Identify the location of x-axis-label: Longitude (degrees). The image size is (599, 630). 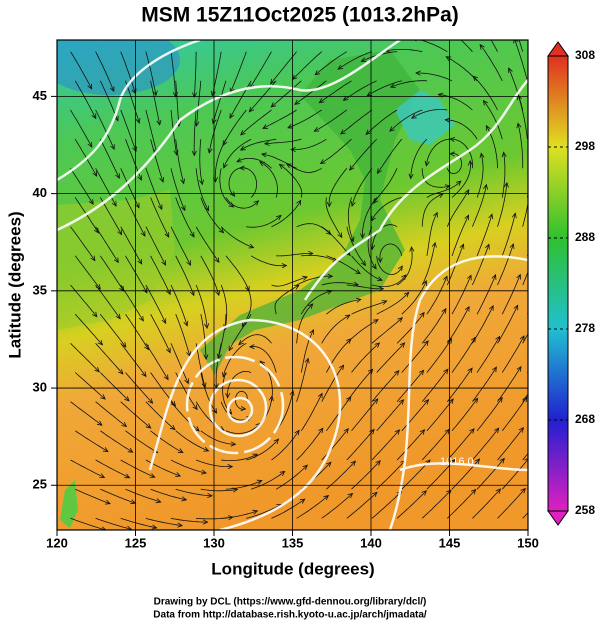
(292, 568).